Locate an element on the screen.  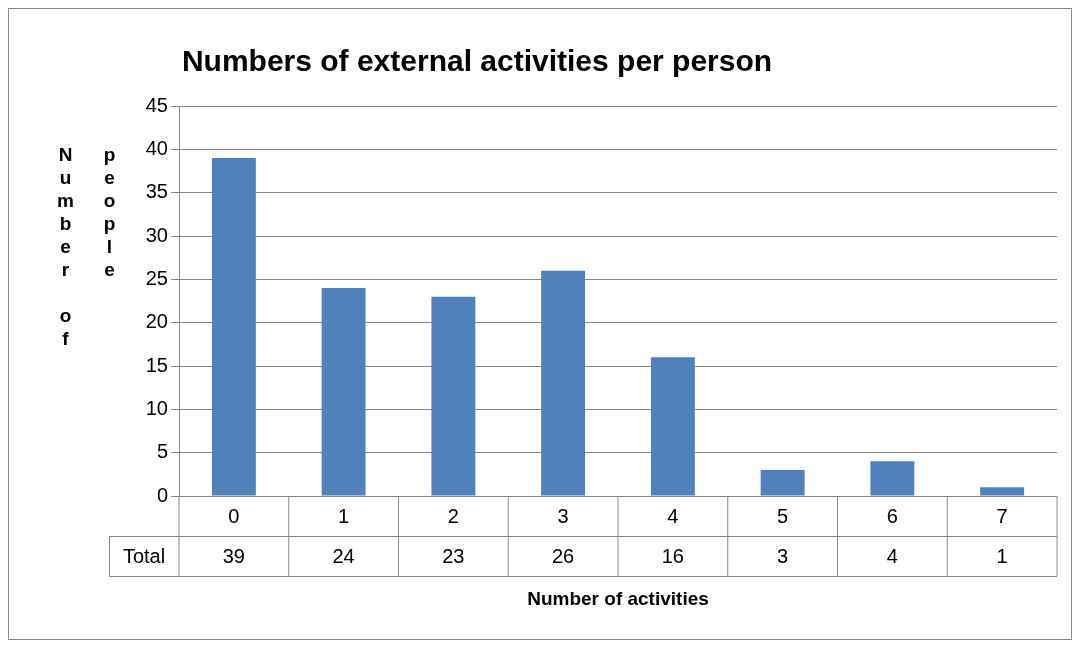
data-label: 39 is located at coordinates (233, 555).